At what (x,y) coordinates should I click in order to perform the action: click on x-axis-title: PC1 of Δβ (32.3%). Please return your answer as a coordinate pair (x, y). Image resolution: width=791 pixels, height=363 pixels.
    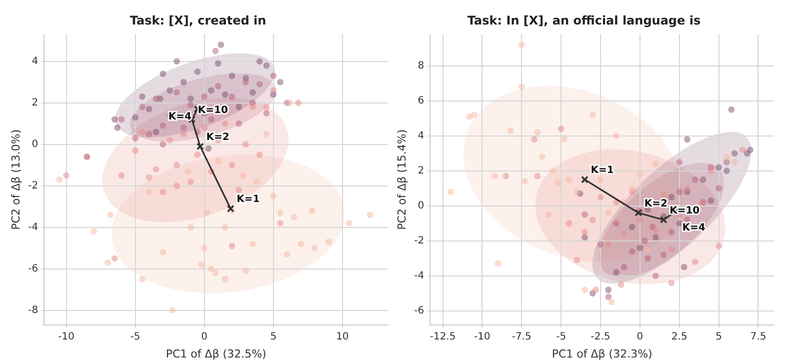
    Looking at the image, I should click on (602, 353).